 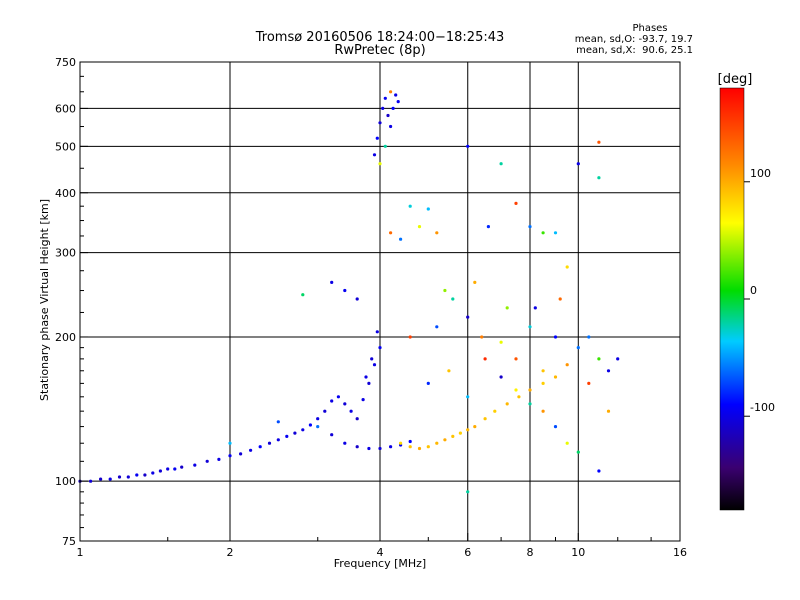 What do you see at coordinates (467, 552) in the screenshot?
I see `x-tick-label: 6` at bounding box center [467, 552].